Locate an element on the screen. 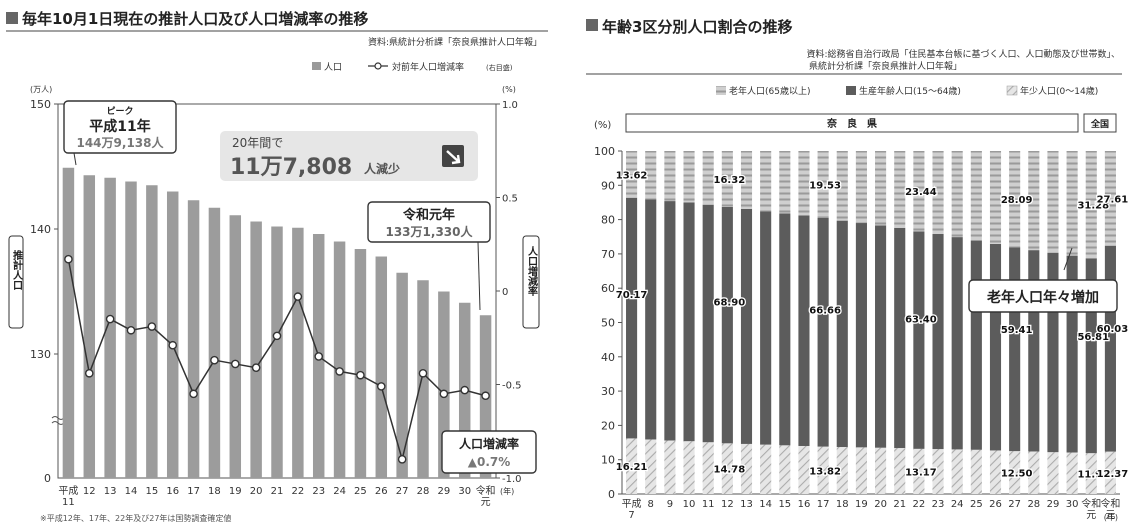  legend-old-swatch is located at coordinates (721, 90).